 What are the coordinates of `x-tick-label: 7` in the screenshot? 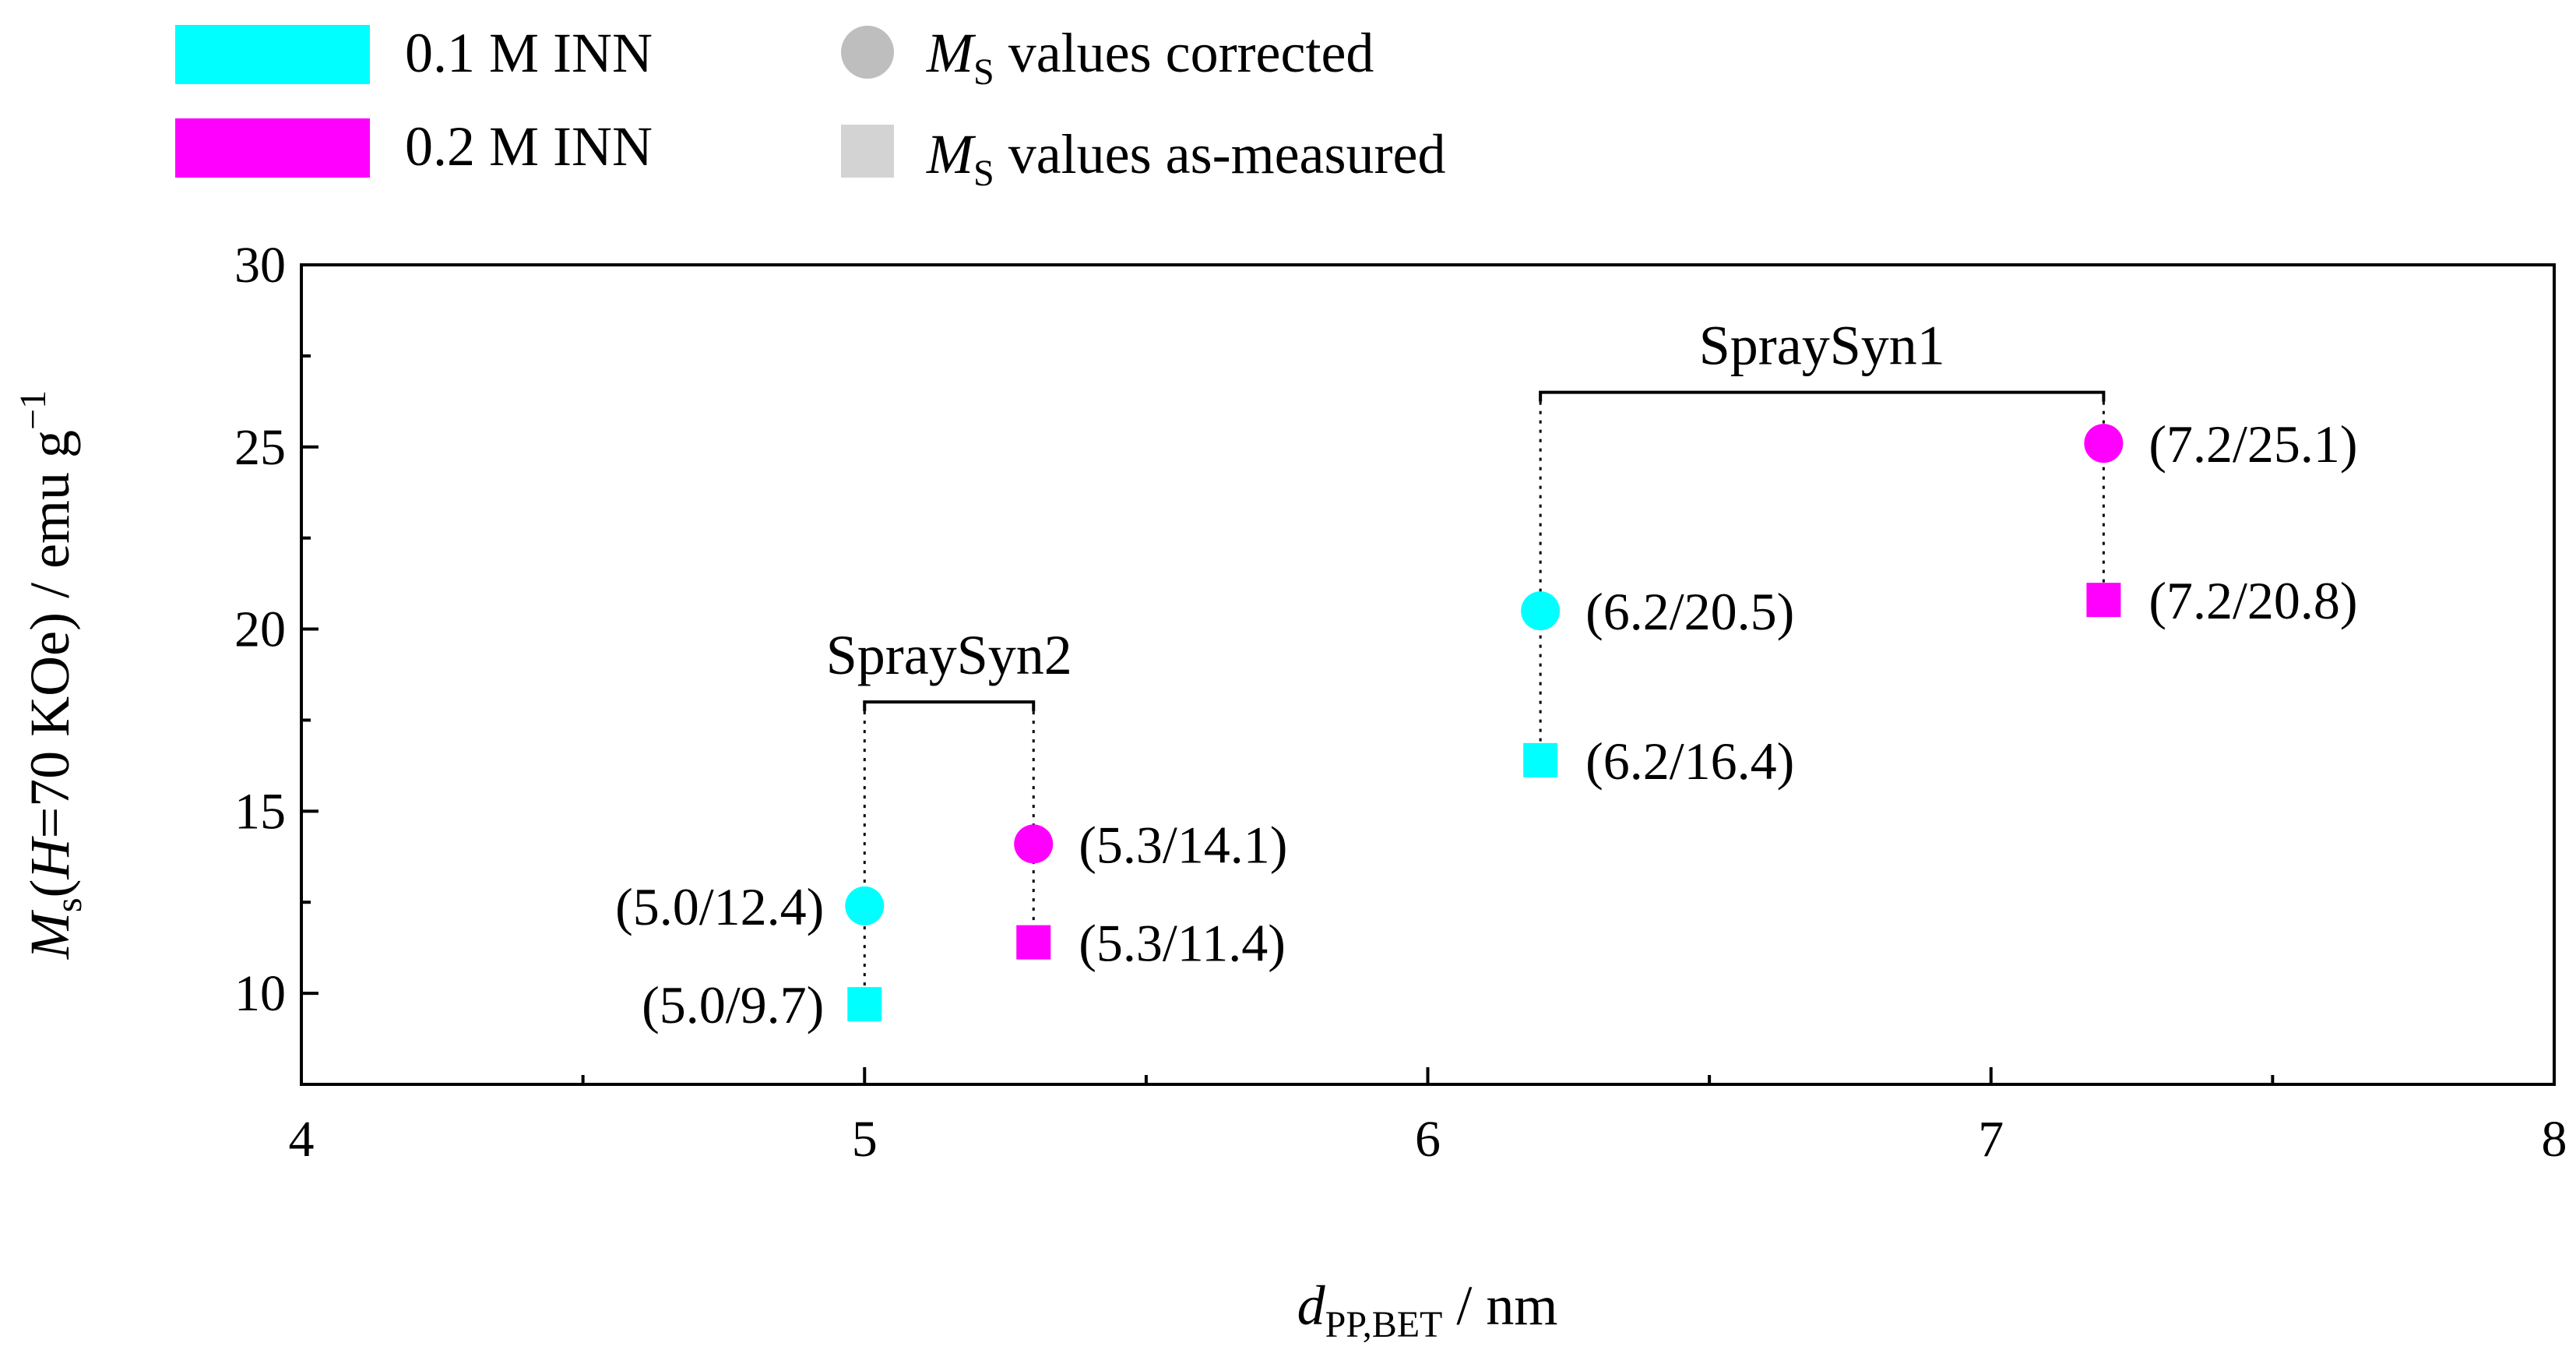 It's located at (1991, 1139).